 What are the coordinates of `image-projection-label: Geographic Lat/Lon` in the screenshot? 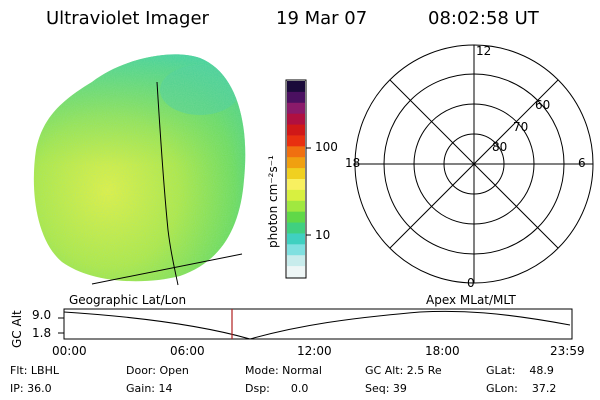 It's located at (128, 300).